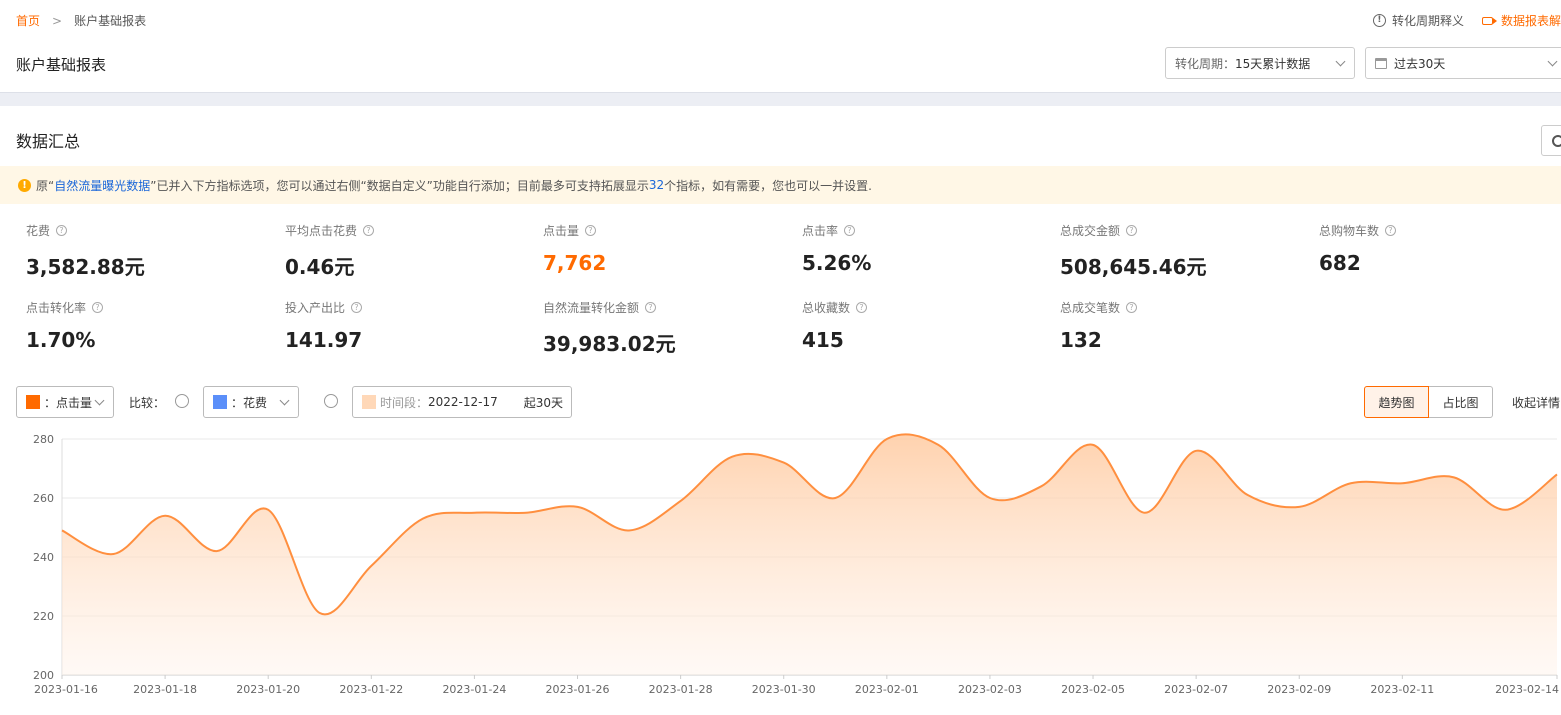 The image size is (1561, 715). I want to click on metric-label: 自然流量转化金额, so click(591, 308).